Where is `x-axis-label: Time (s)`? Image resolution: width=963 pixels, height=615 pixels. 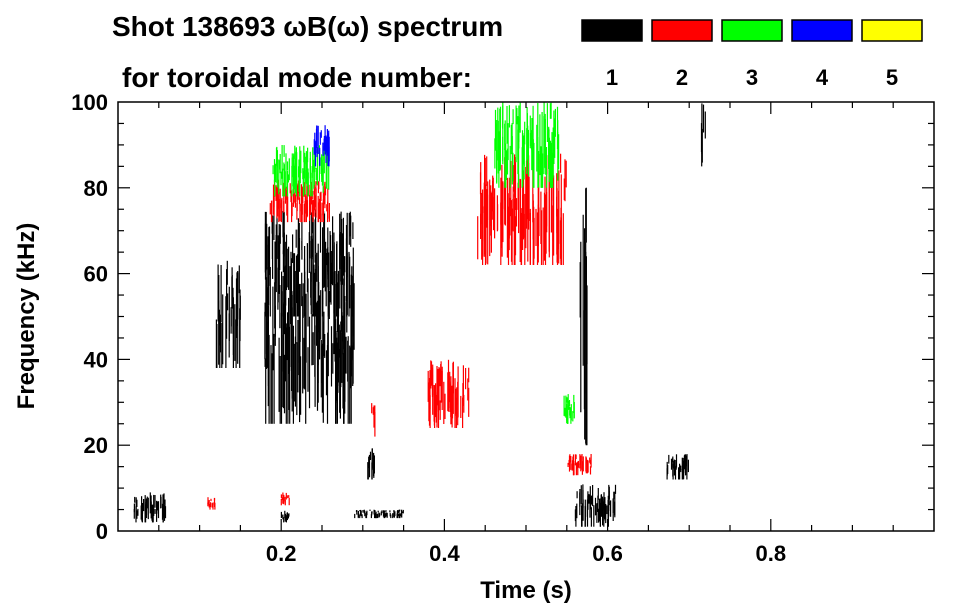 x-axis-label: Time (s) is located at coordinates (526, 590).